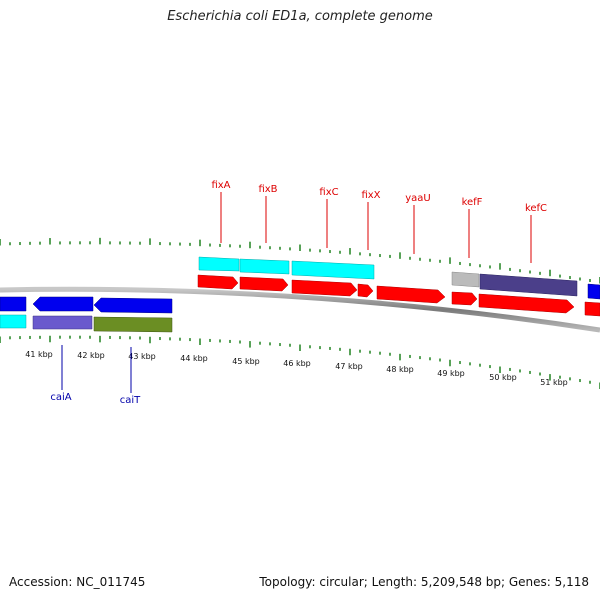  I want to click on gene-label-kefF: kefF, so click(472, 202).